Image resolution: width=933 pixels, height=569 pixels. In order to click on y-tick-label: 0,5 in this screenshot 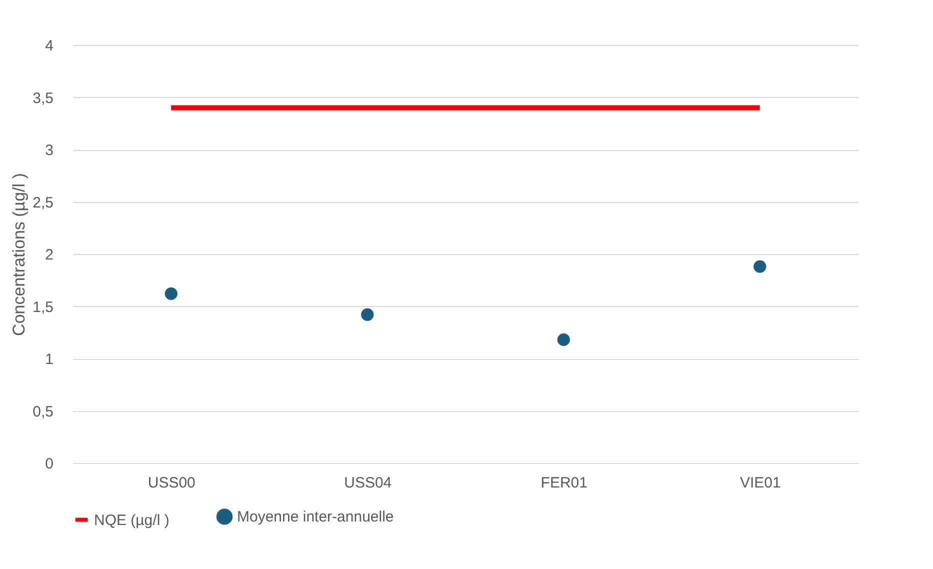, I will do `click(43, 411)`.